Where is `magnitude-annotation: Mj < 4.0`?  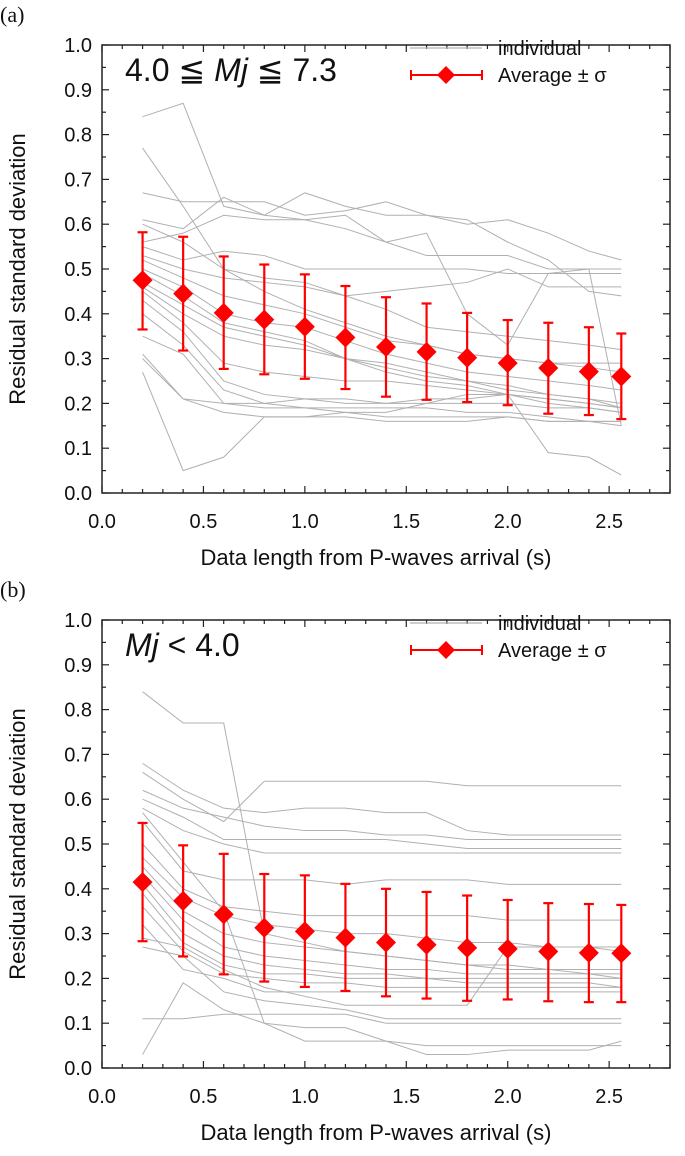 magnitude-annotation: Mj < 4.0 is located at coordinates (182, 645).